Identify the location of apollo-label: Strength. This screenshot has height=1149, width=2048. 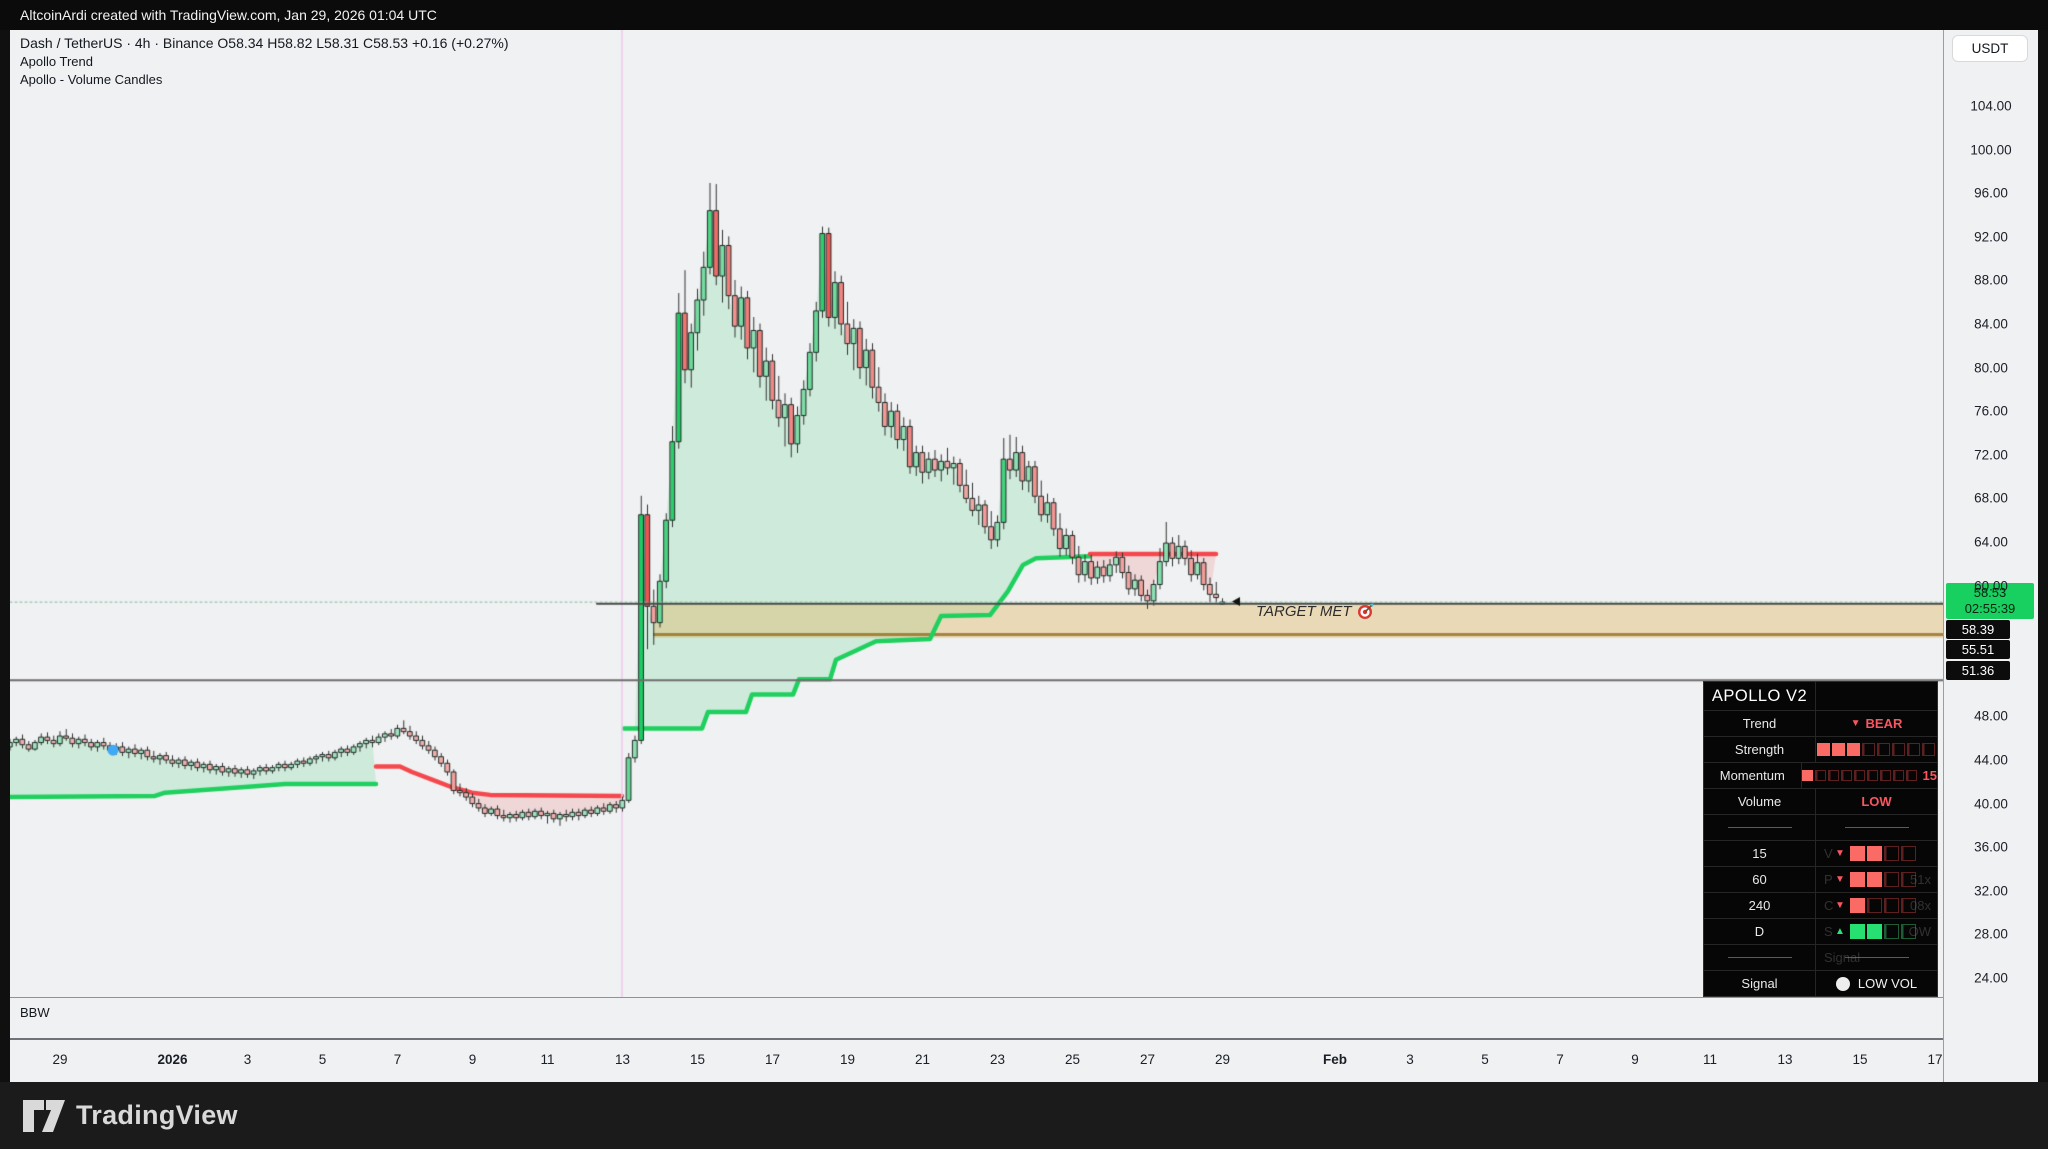
(1759, 749).